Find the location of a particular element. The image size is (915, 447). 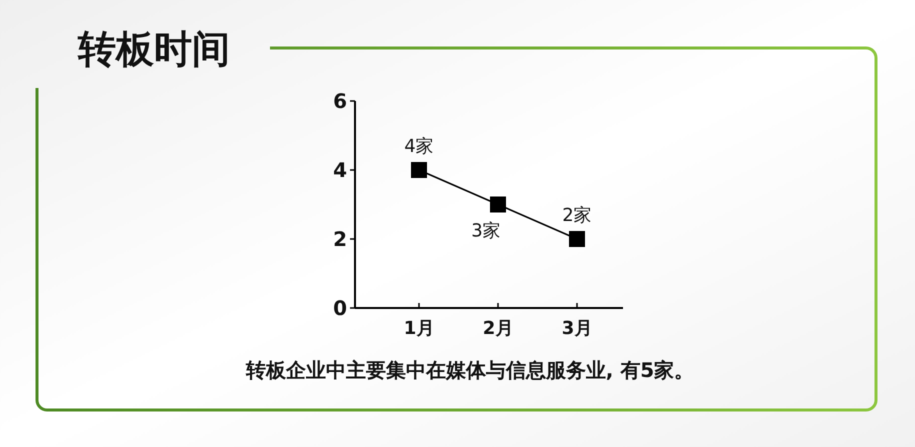

chart-title: 转板时间 is located at coordinates (153, 49).